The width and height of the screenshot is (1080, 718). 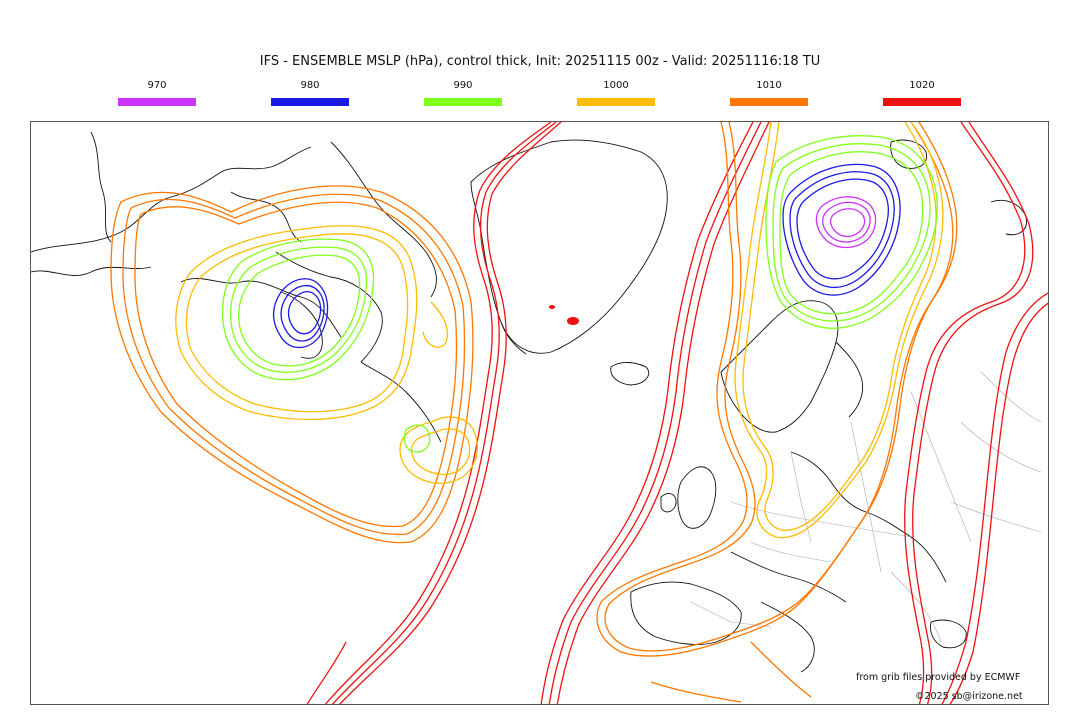 I want to click on legend-label: 1010, so click(x=769, y=85).